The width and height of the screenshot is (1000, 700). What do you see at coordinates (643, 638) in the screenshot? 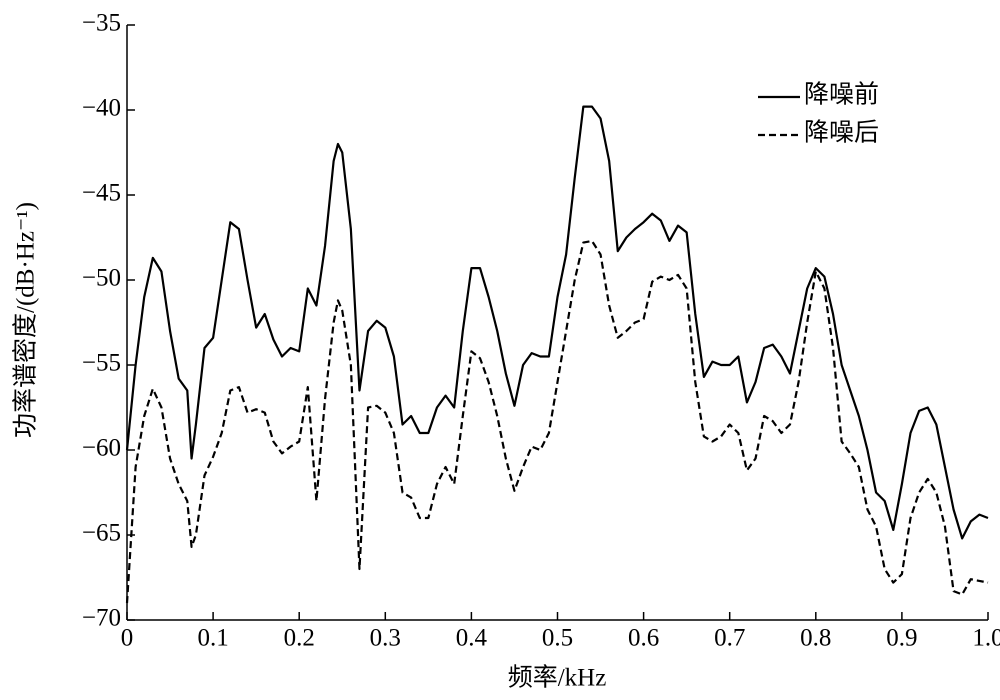
I see `x-tick-label: 0.6` at bounding box center [643, 638].